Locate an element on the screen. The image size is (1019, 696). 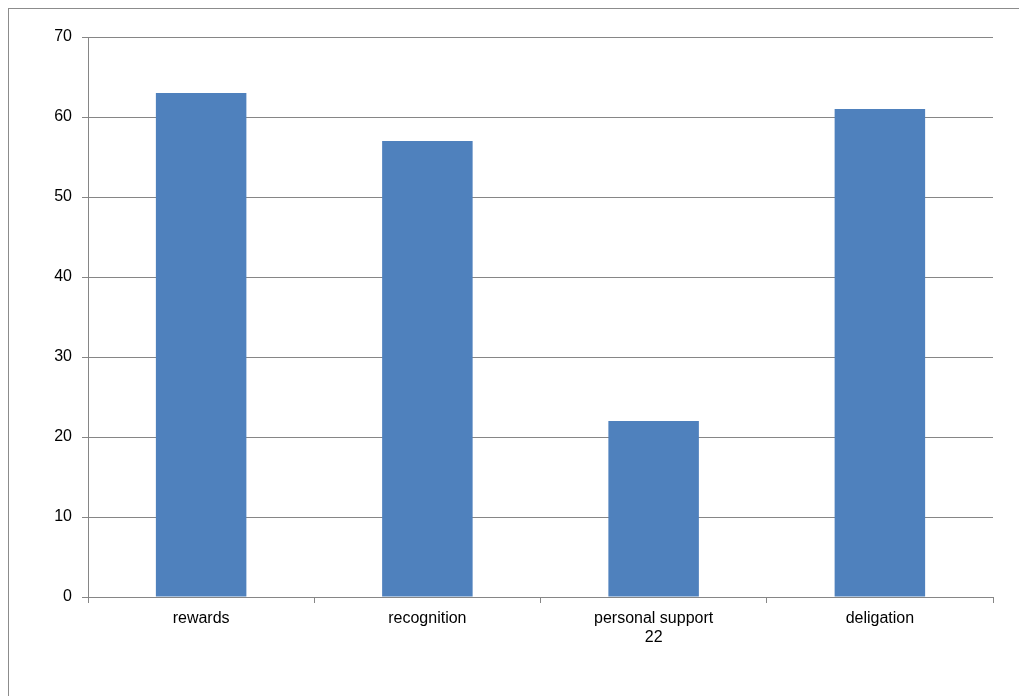
y-tick-label: 40 is located at coordinates (63, 276).